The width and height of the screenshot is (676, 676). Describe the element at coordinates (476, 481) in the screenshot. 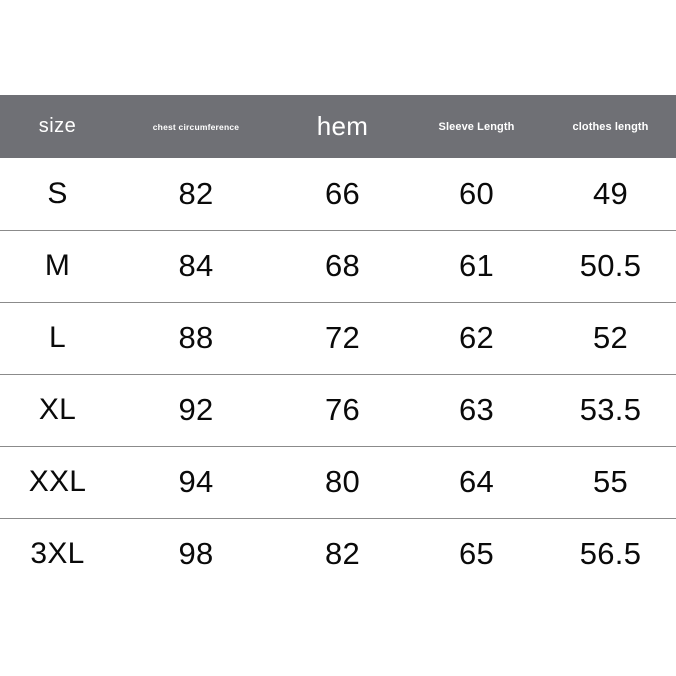

I see `cell-sleeve: 64` at that location.